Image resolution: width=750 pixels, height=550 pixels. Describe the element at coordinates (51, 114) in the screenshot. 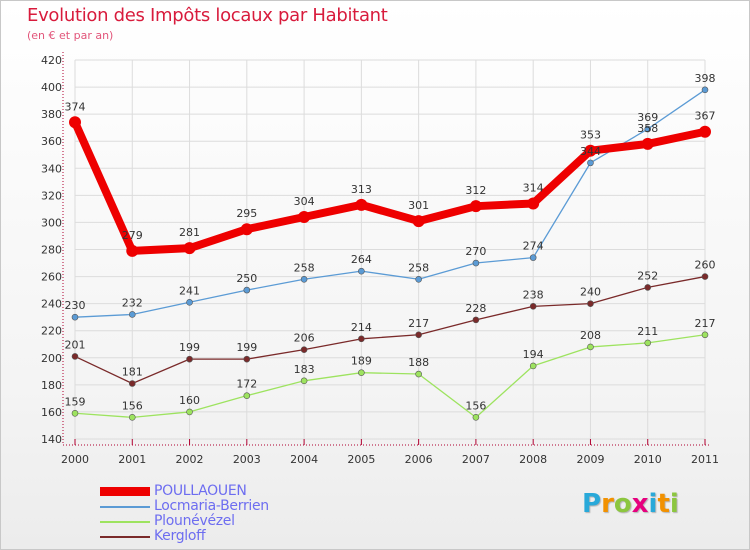

I see `y-tick-label: 380` at that location.